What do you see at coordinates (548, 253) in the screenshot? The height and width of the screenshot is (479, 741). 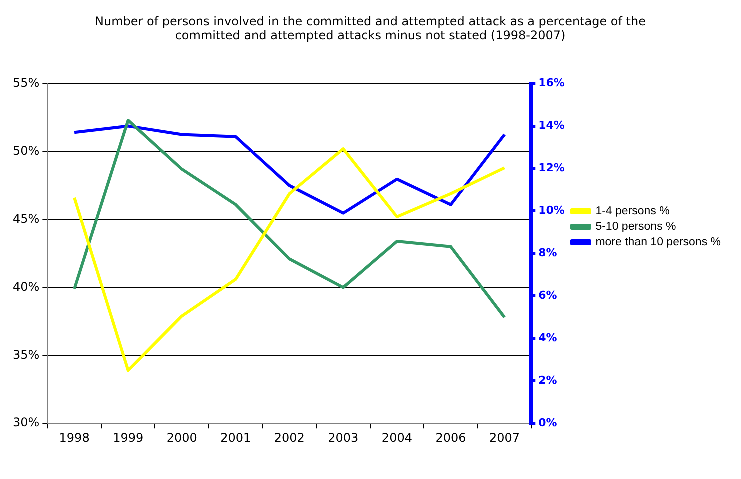 I see `y2-tick-label: 8%` at bounding box center [548, 253].